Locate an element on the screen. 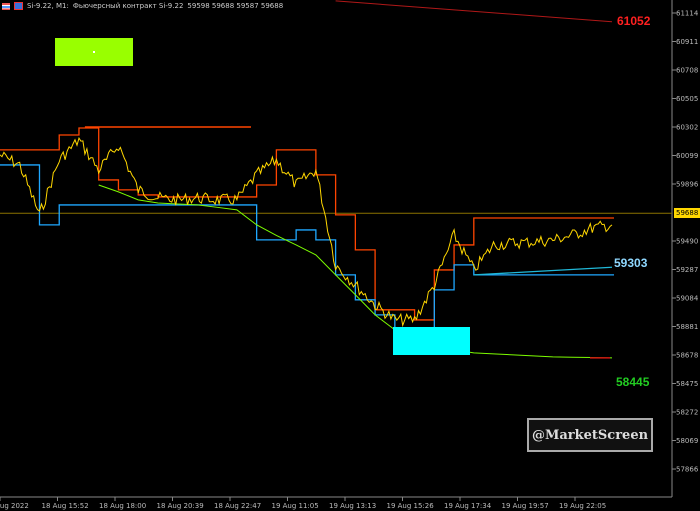  ohlc-values: 59598 59688 59587 59688 is located at coordinates (235, 6).